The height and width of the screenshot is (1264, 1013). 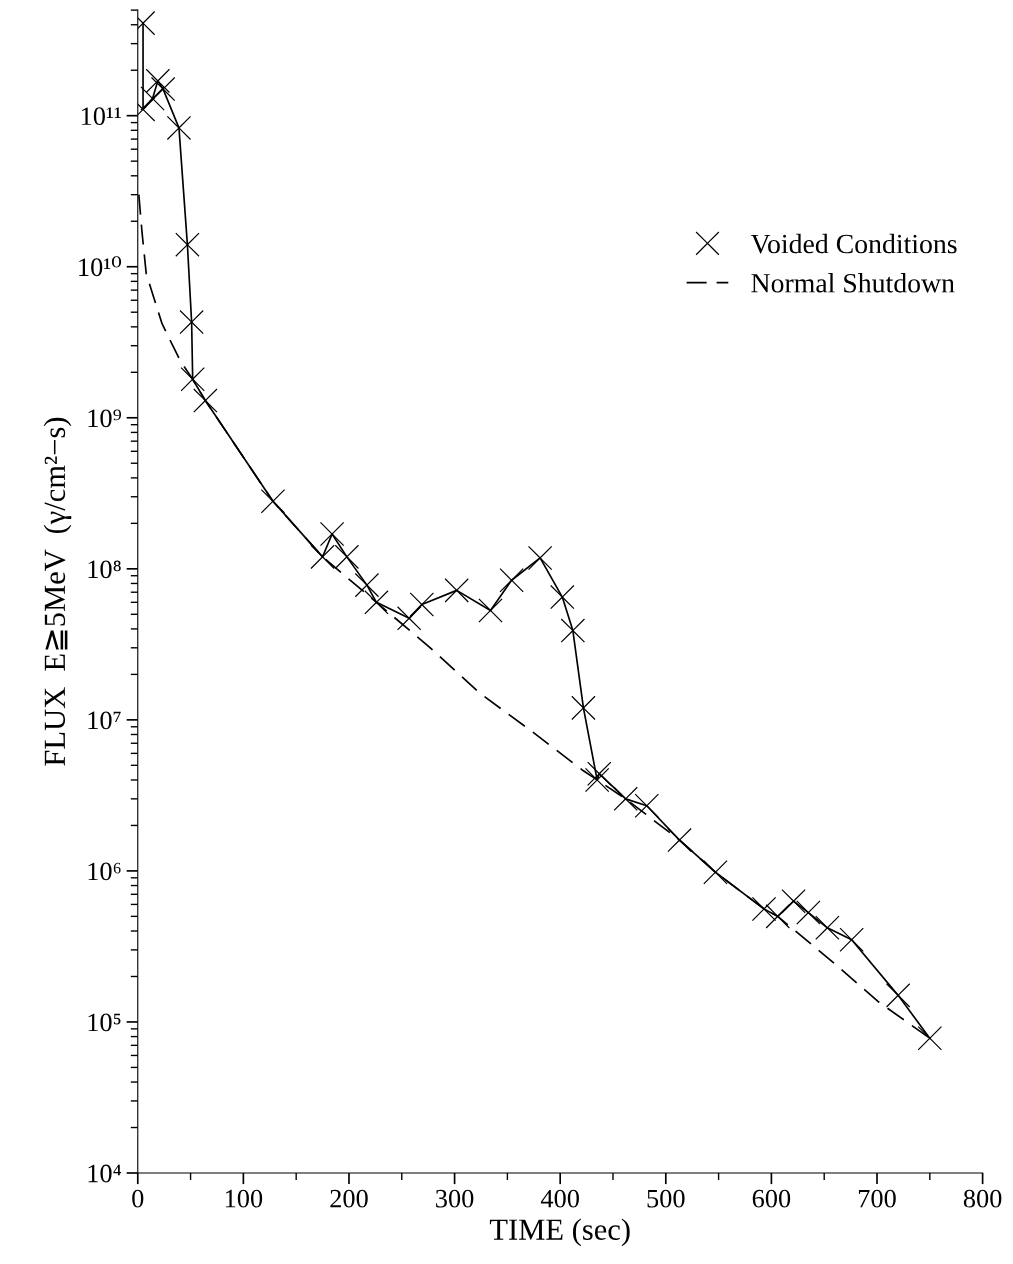 I want to click on y-tick-label: 10⁷, so click(x=104, y=720).